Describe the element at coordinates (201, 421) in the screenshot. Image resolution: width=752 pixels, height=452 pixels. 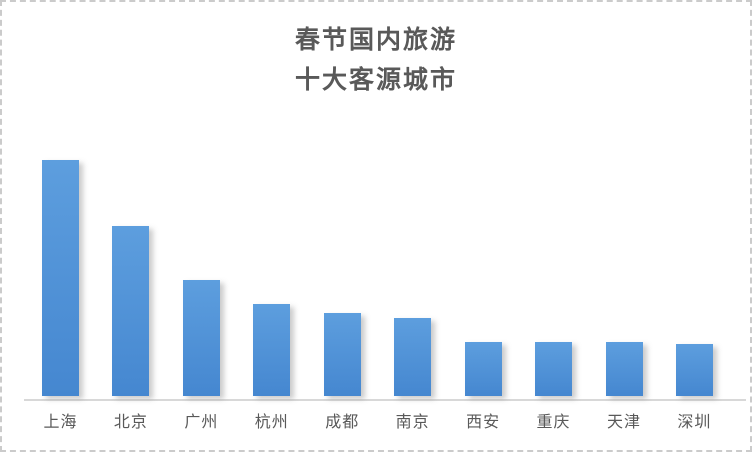
I see `x-axis-label-3: 广州` at that location.